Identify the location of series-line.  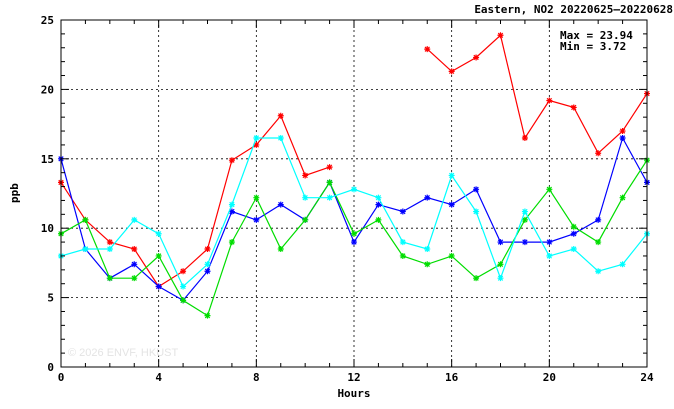
(537, 94).